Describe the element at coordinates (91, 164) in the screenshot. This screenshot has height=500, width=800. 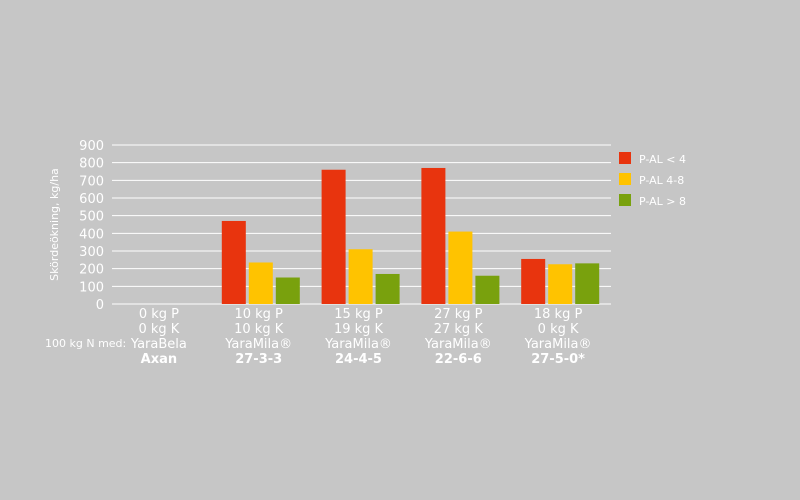
I see `y-tick-label: 800` at that location.